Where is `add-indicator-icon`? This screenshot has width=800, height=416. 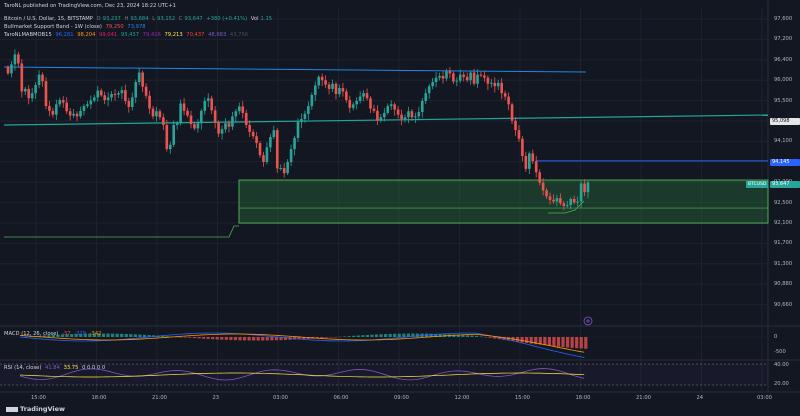 add-indicator-icon is located at coordinates (588, 321).